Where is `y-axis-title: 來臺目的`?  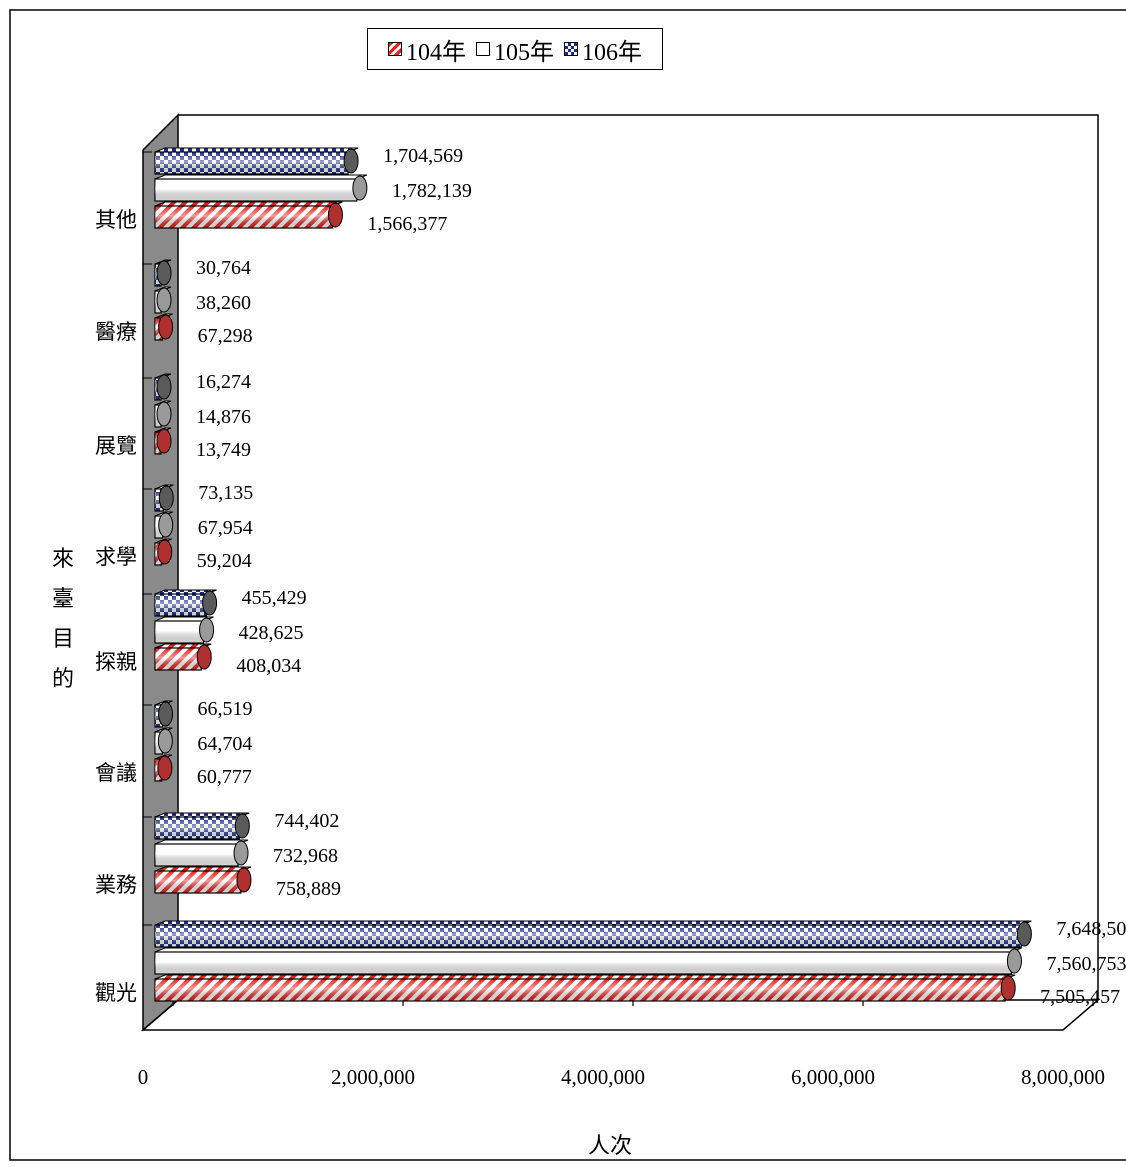
y-axis-title: 來臺目的 is located at coordinates (63, 620).